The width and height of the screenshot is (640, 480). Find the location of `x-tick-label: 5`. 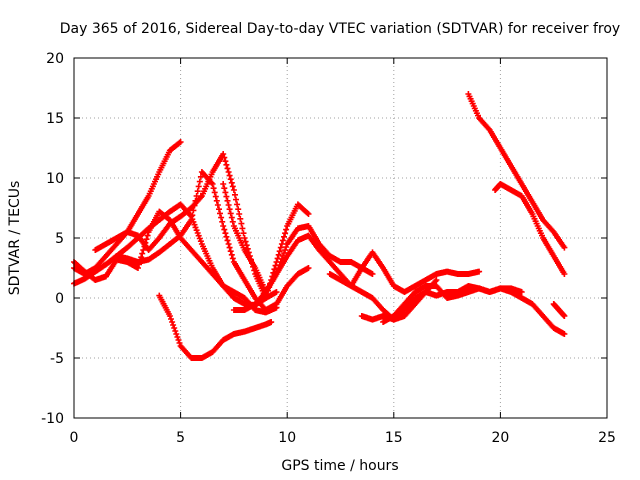

x-tick-label: 5 is located at coordinates (180, 438).